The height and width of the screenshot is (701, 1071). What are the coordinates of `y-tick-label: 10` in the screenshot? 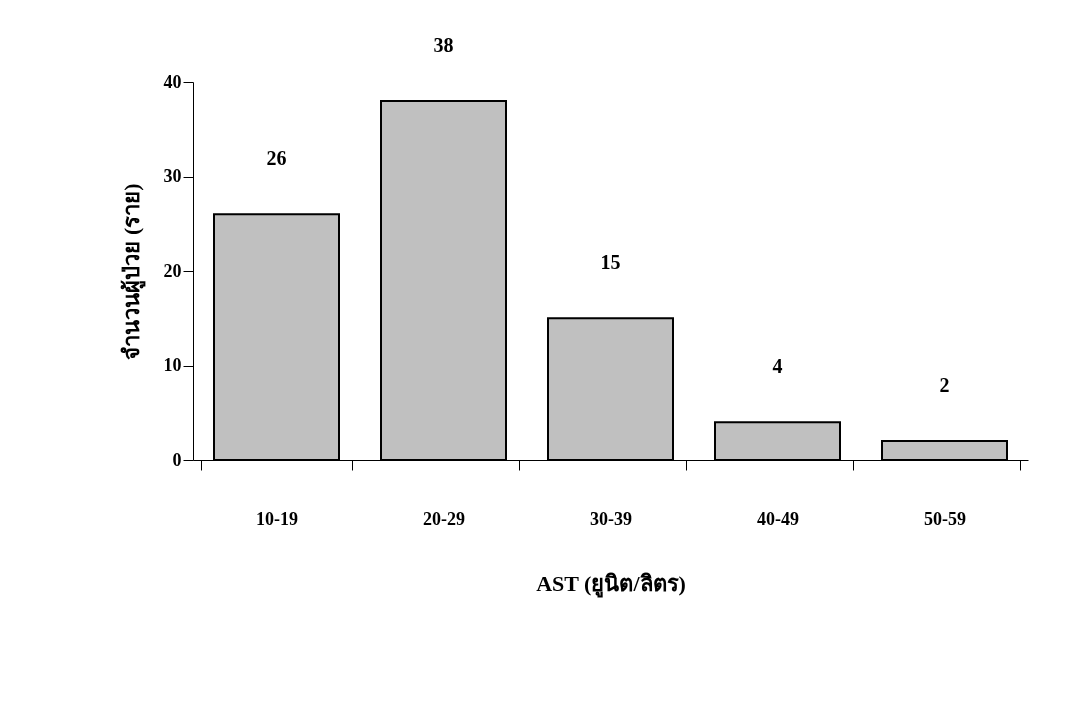 It's located at (172, 365).